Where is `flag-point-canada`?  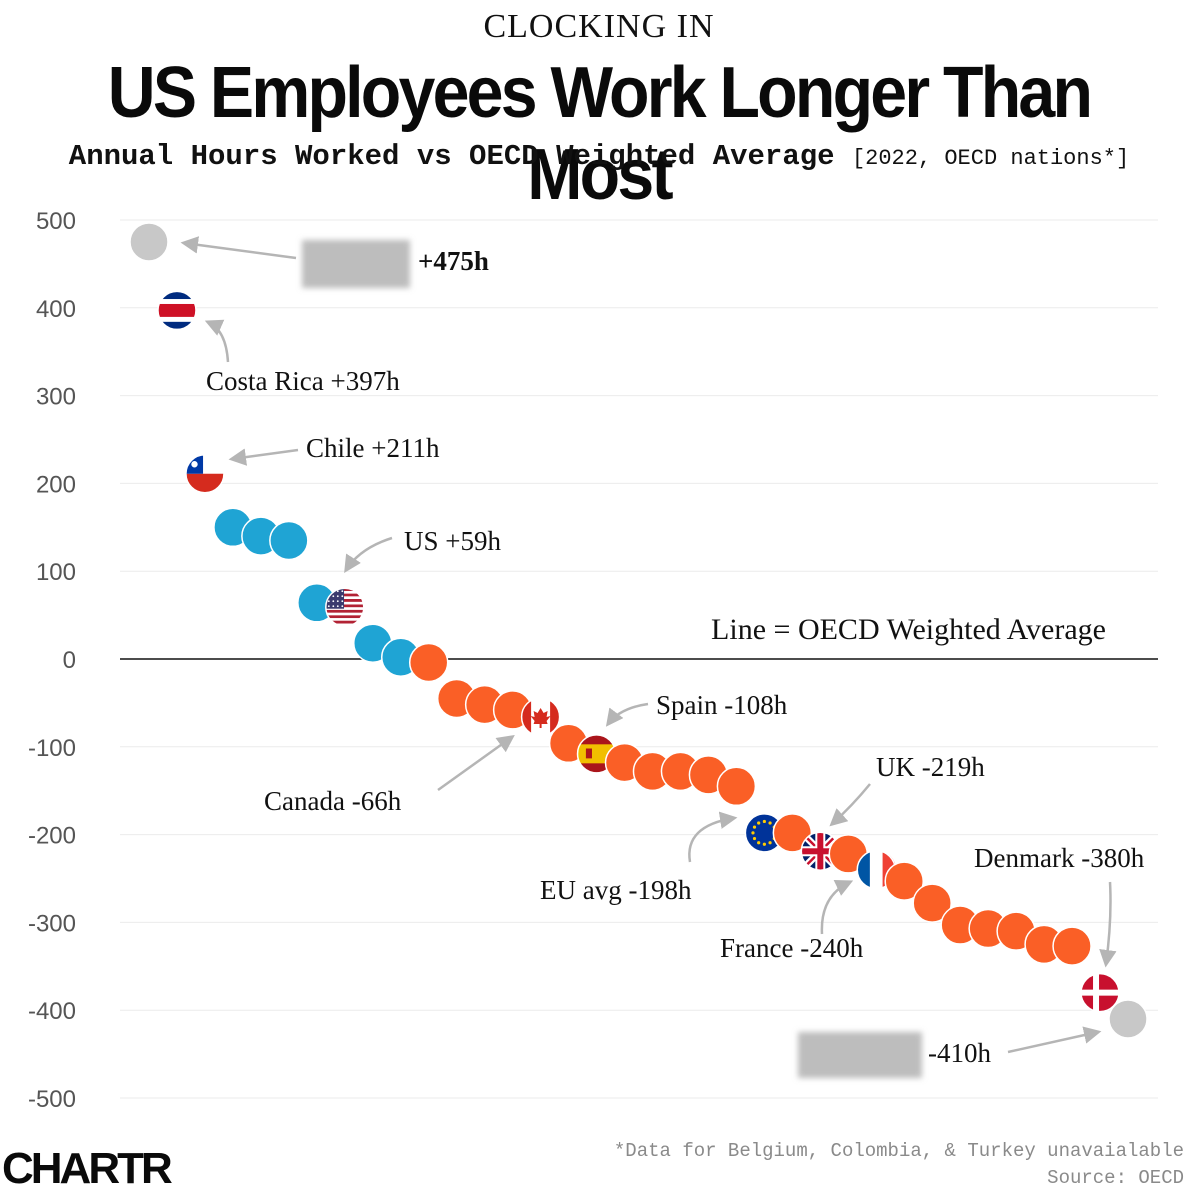
flag-point-canada is located at coordinates (540, 717).